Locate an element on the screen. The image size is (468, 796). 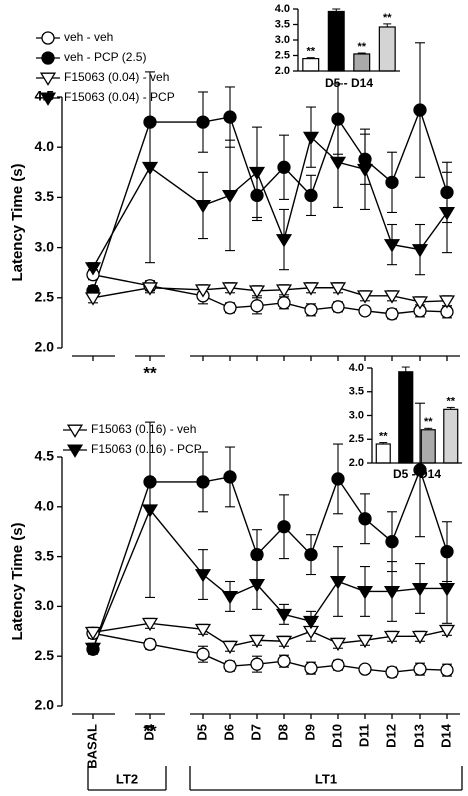
x-axis-title: D5 - D14 is located at coordinates (349, 83).